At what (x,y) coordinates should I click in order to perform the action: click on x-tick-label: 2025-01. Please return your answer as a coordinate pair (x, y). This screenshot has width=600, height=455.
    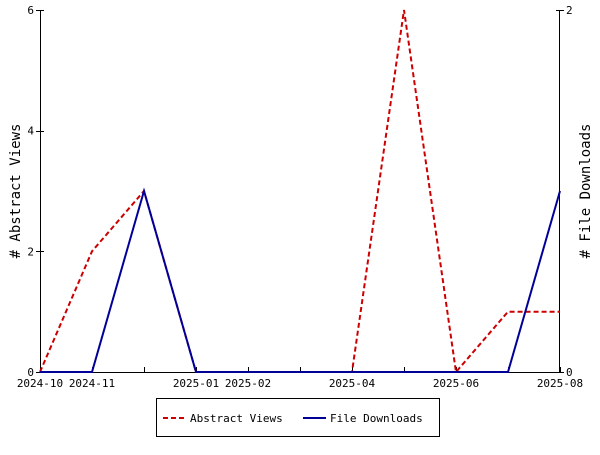
    Looking at the image, I should click on (196, 383).